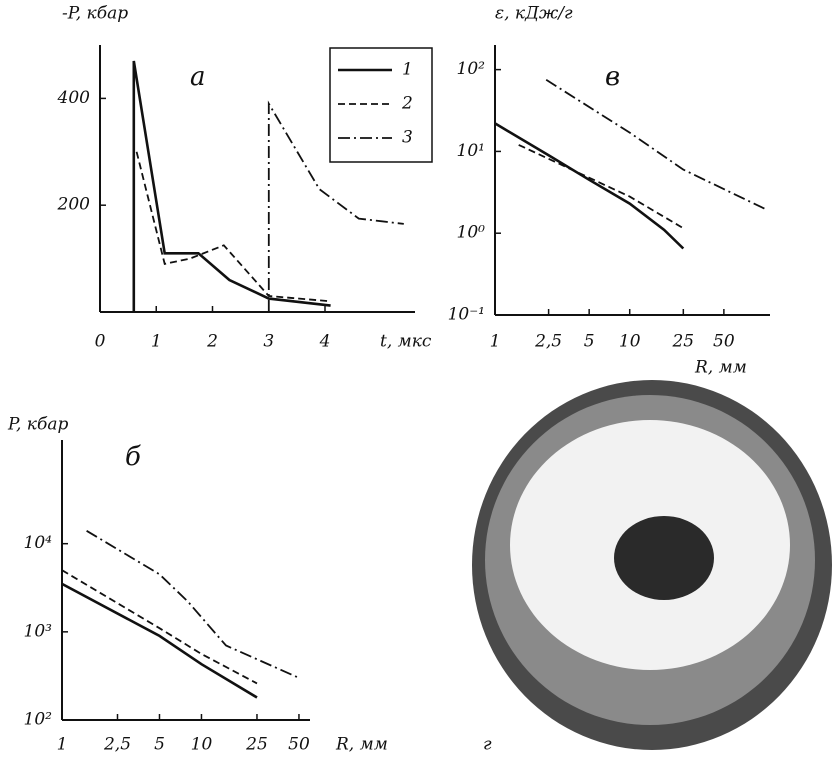 This screenshot has height=758, width=838. What do you see at coordinates (407, 104) in the screenshot?
I see `legend-label: 2` at bounding box center [407, 104].